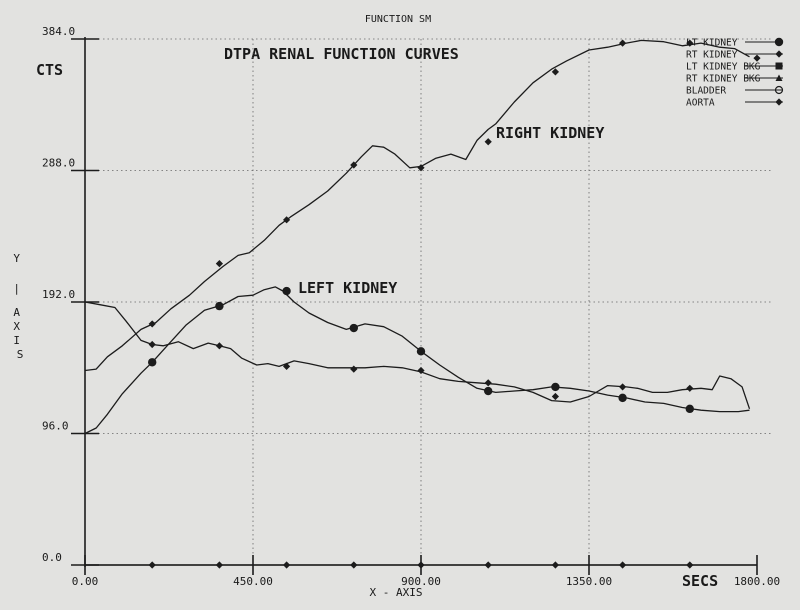 This screenshot has width=800, height=610. Describe the element at coordinates (58, 163) in the screenshot. I see `y-tick-label-3: 288.0` at that location.